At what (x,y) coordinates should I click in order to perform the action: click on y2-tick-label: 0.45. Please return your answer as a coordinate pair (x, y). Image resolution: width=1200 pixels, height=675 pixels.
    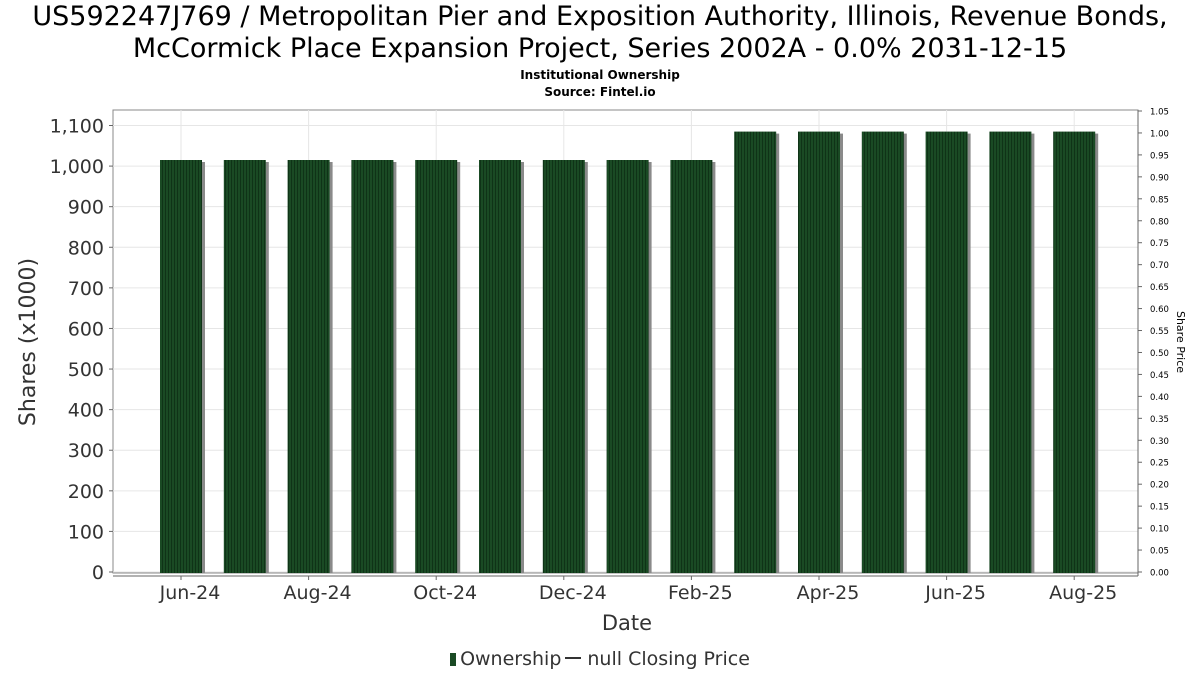
    Looking at the image, I should click on (1159, 376).